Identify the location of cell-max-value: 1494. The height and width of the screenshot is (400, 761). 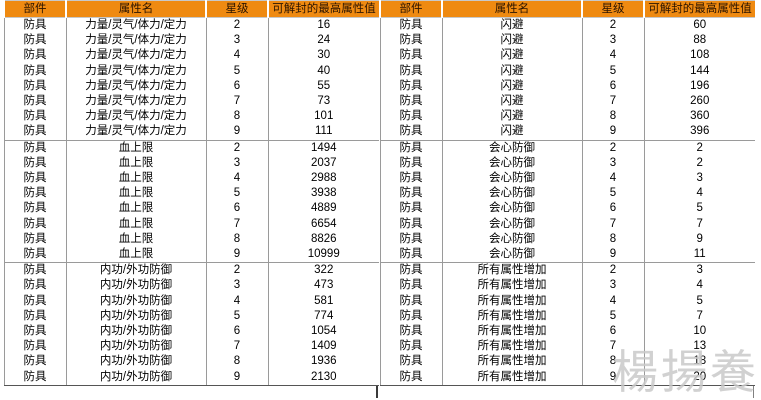
(323, 148).